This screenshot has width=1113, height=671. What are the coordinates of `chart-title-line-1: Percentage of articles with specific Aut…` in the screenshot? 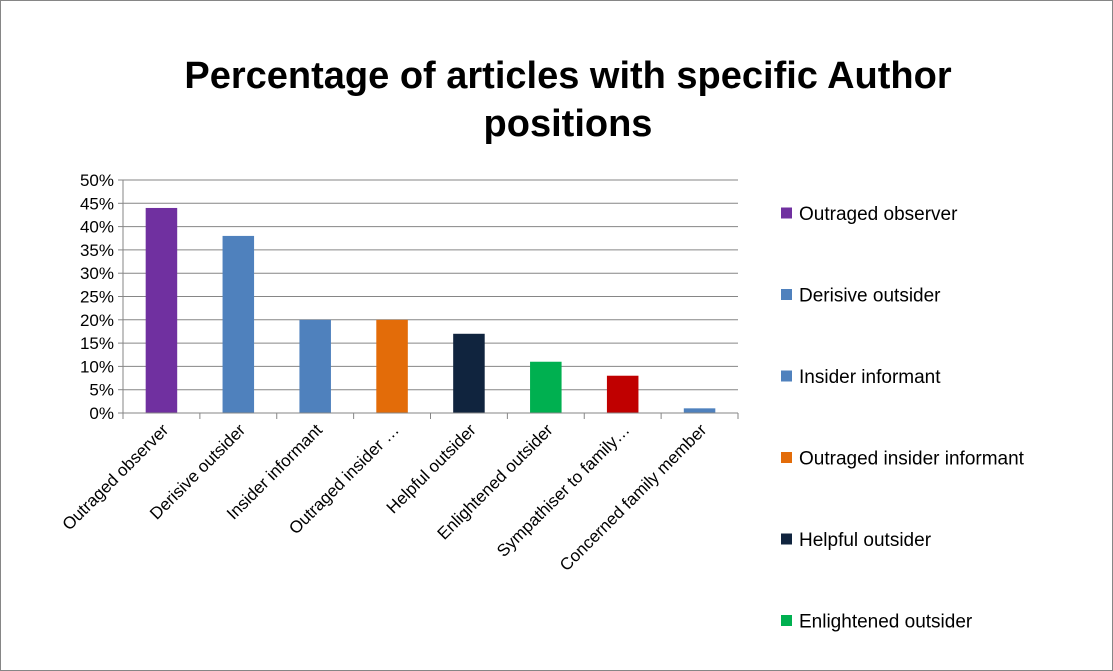 It's located at (567, 76).